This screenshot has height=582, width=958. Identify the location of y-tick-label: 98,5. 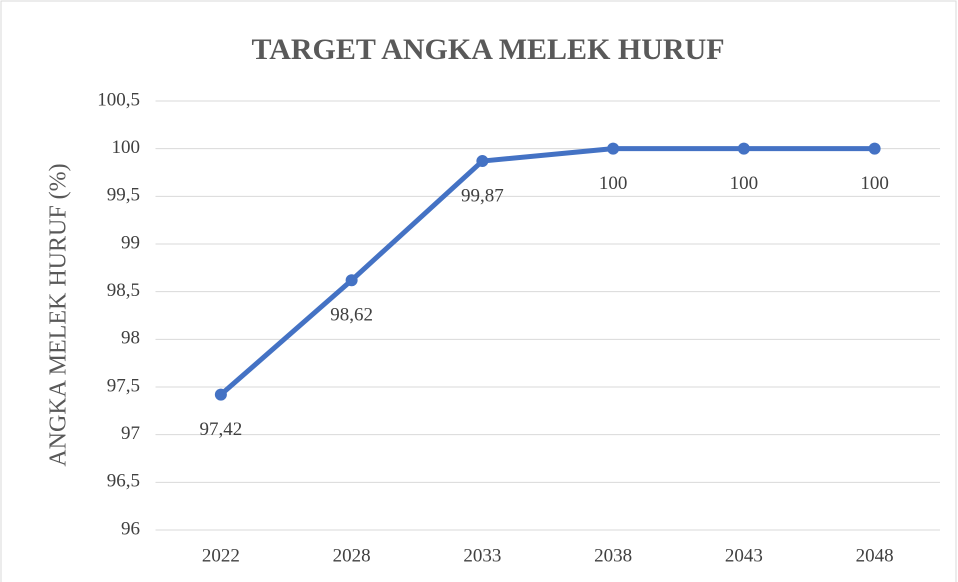
(123, 290).